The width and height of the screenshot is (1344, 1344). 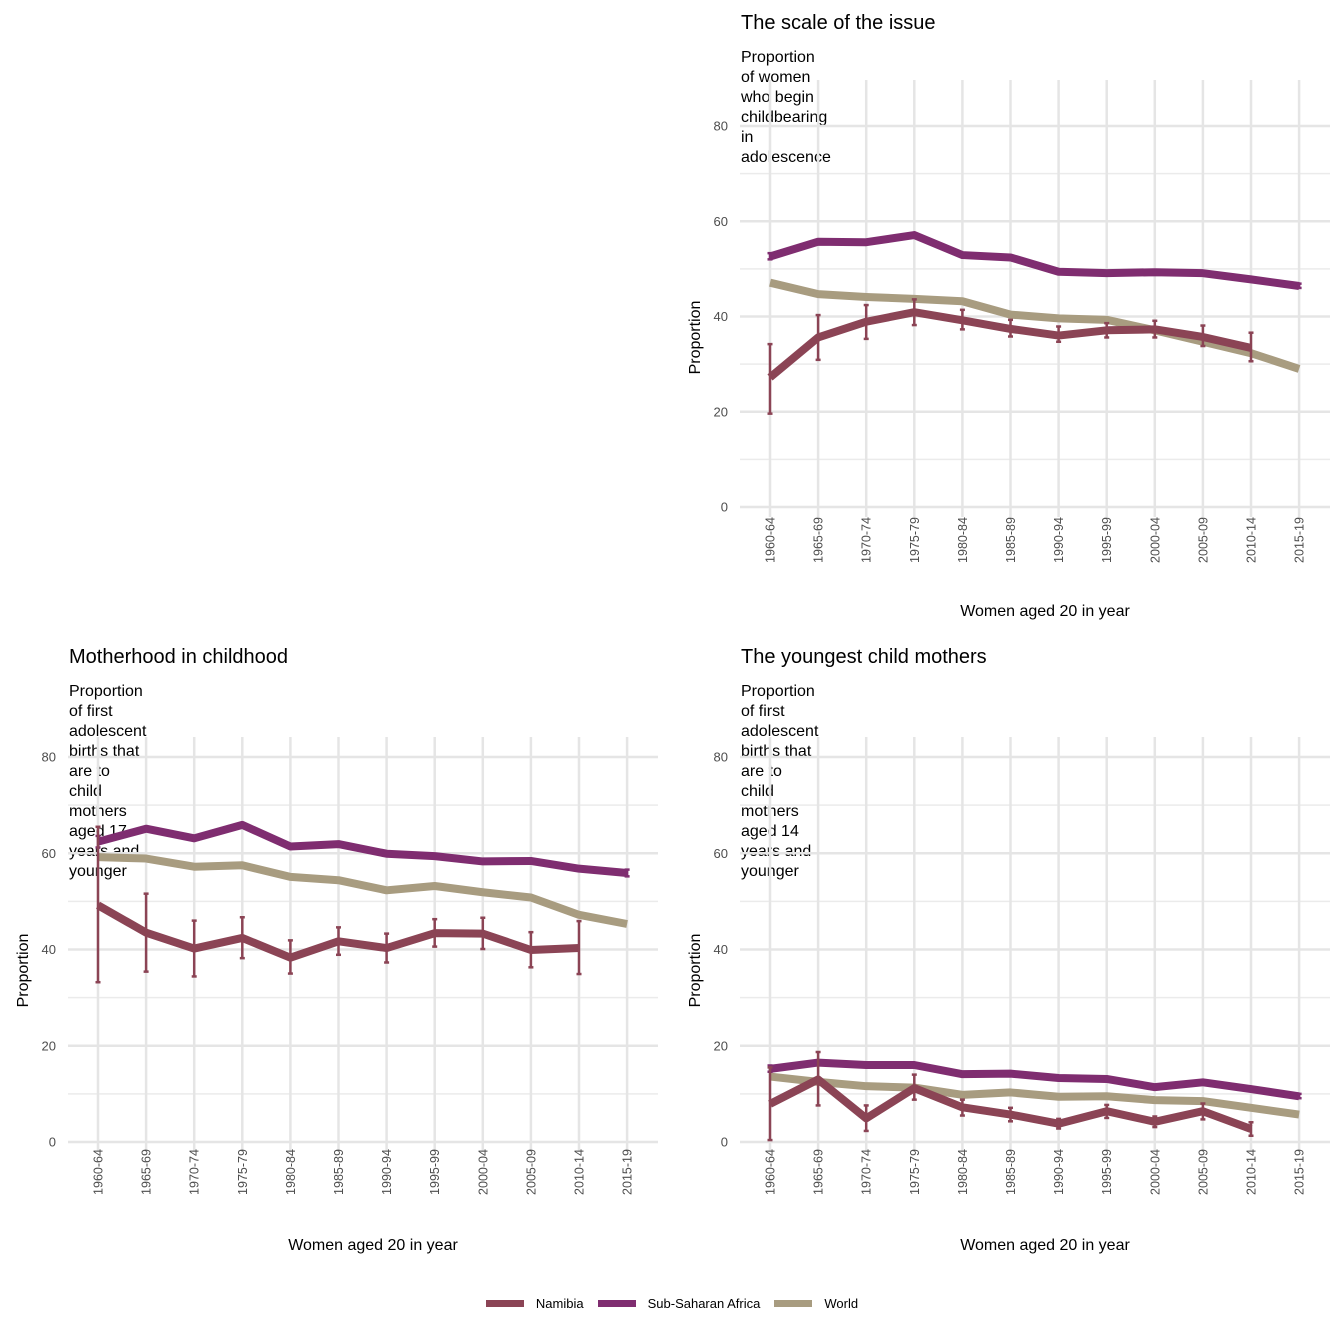 I want to click on legend-item-ssa: Sub-Saharan Africa, so click(x=679, y=1303).